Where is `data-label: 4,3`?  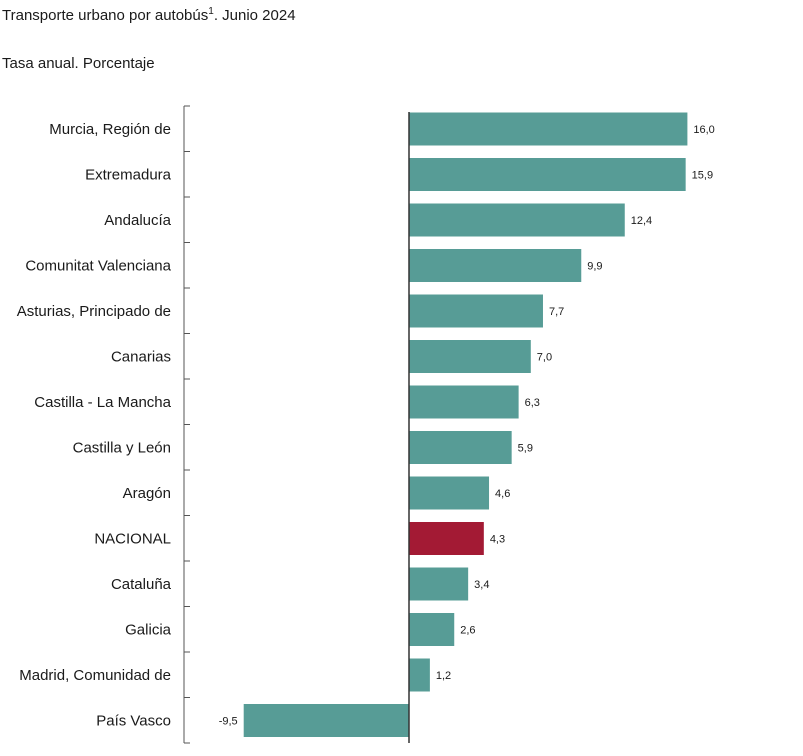 data-label: 4,3 is located at coordinates (497, 539).